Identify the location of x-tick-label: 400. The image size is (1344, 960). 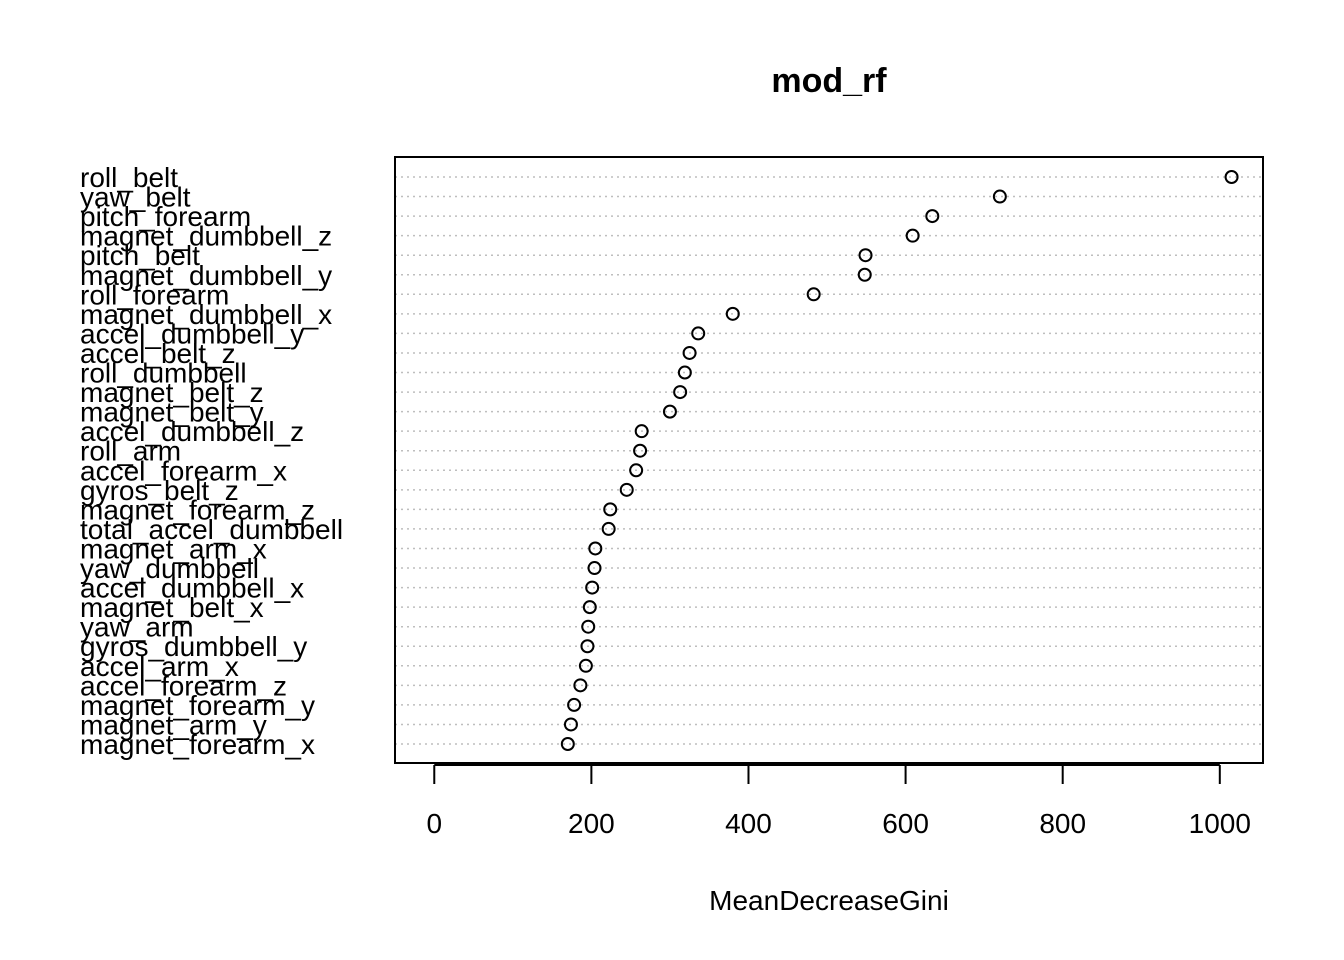
(748, 823).